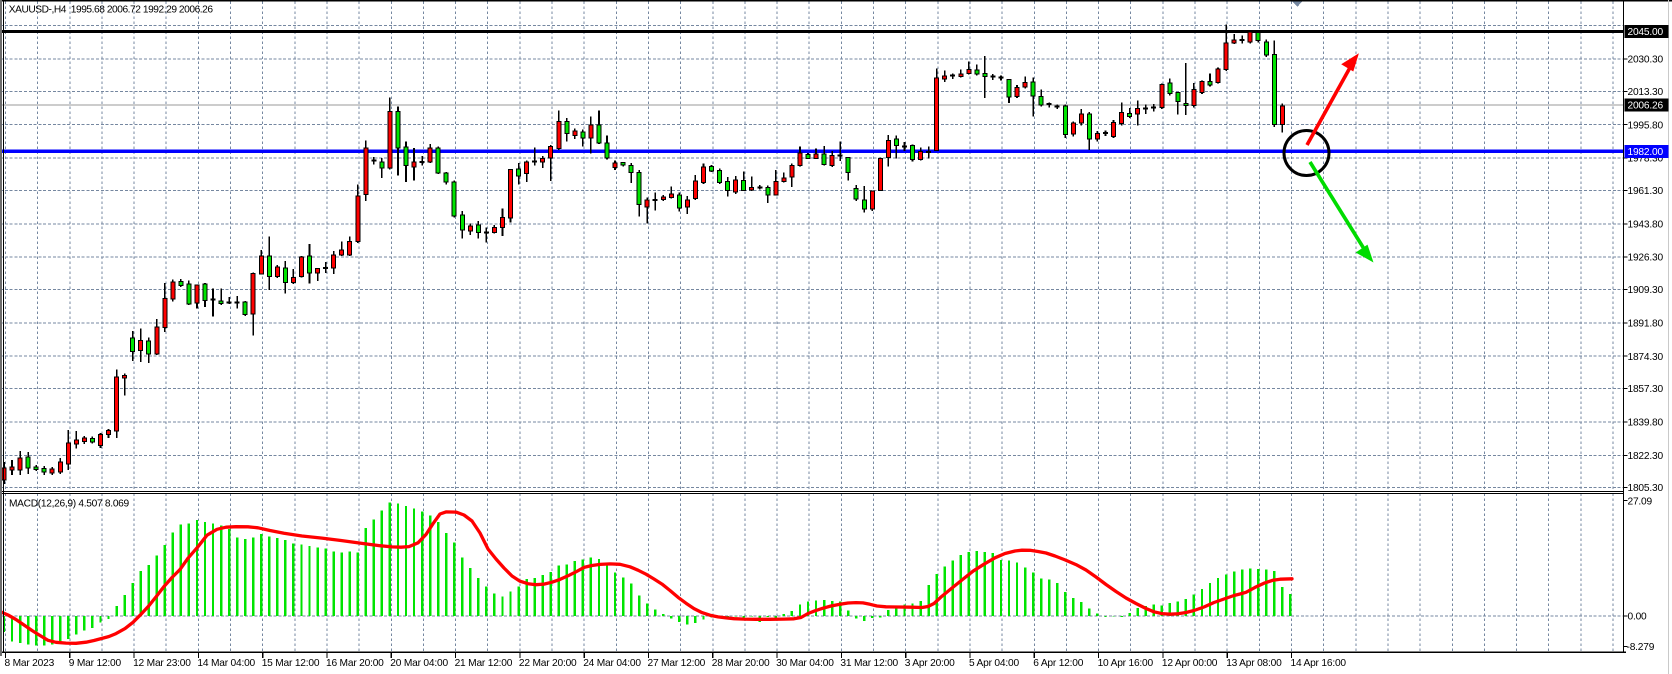 The width and height of the screenshot is (1672, 674). What do you see at coordinates (1058, 663) in the screenshot?
I see `svg-text: 6 Apr 12:00` at bounding box center [1058, 663].